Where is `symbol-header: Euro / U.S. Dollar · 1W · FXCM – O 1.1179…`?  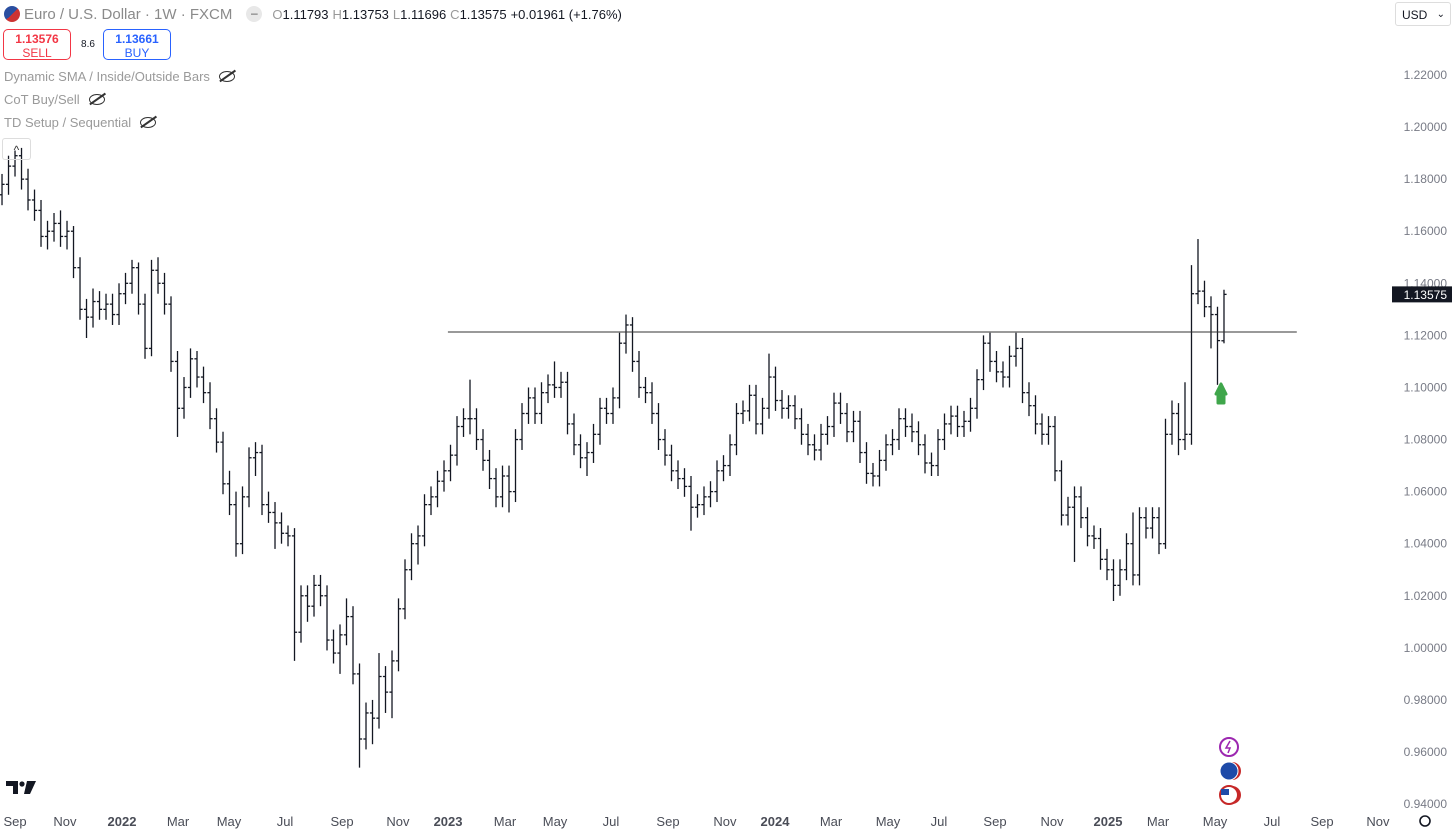 symbol-header: Euro / U.S. Dollar · 1W · FXCM – O 1.1179… is located at coordinates (315, 14).